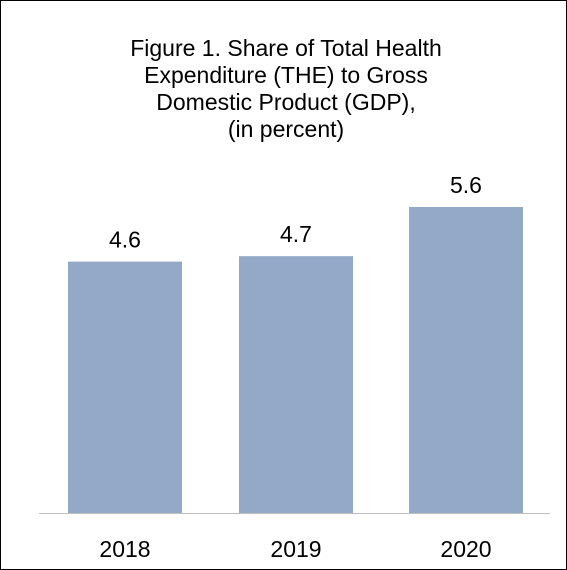 This screenshot has height=570, width=567. I want to click on chart-title-line-4: (in percent), so click(286, 129).